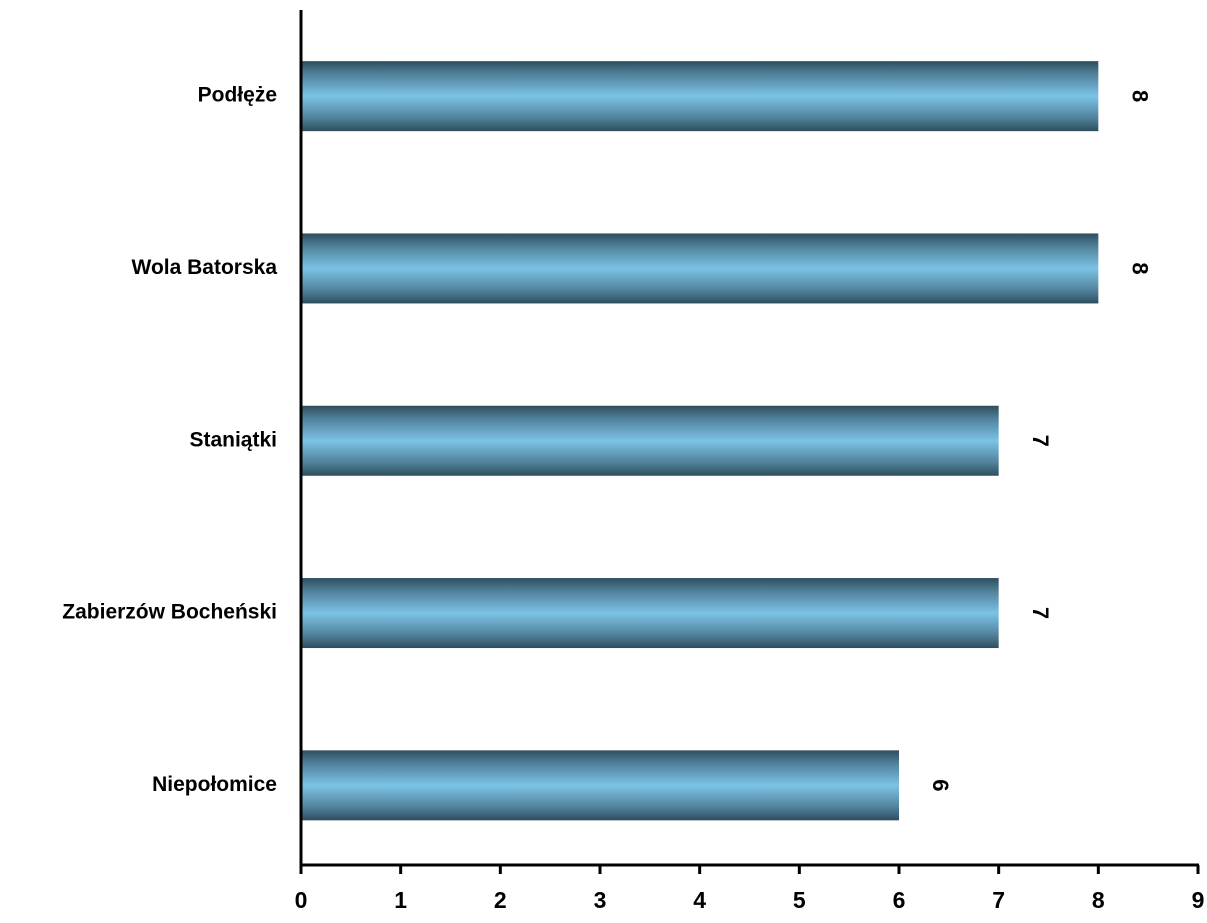  I want to click on data-labels: 8 8 7 7 6, so click(1040, 440).